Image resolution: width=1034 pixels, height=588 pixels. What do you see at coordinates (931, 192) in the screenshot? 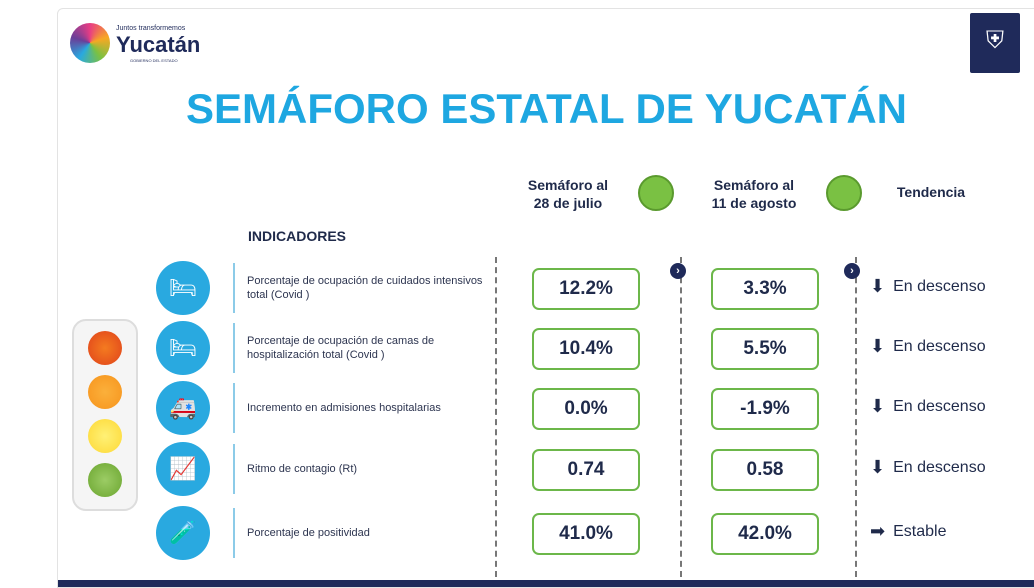
I see `column-header-trend: Tendencia` at bounding box center [931, 192].